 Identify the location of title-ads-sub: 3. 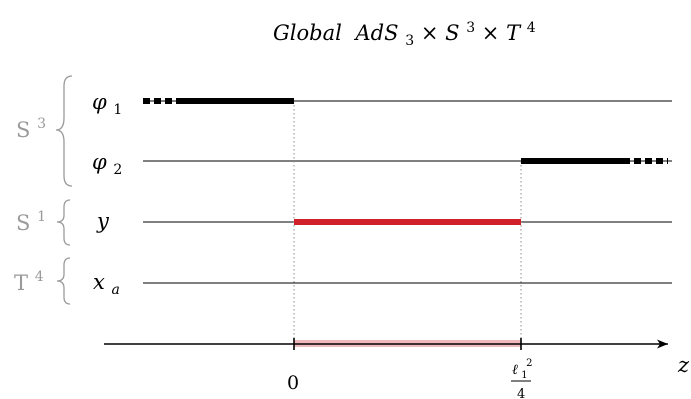
(409, 41).